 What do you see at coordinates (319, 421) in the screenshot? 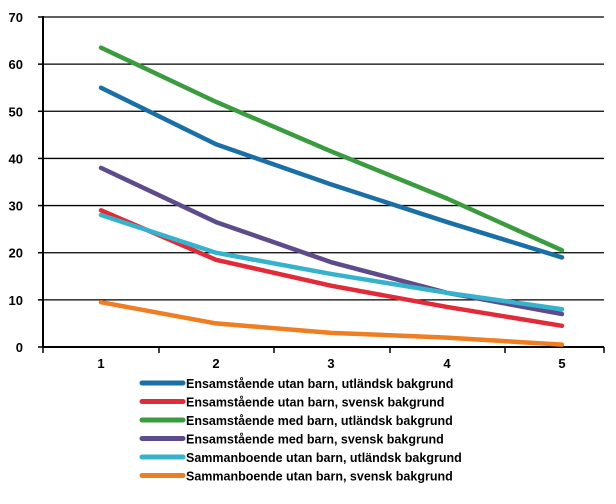
I see `legend-label-3: Ensamstående med barn, utländsk bakgrund` at bounding box center [319, 421].